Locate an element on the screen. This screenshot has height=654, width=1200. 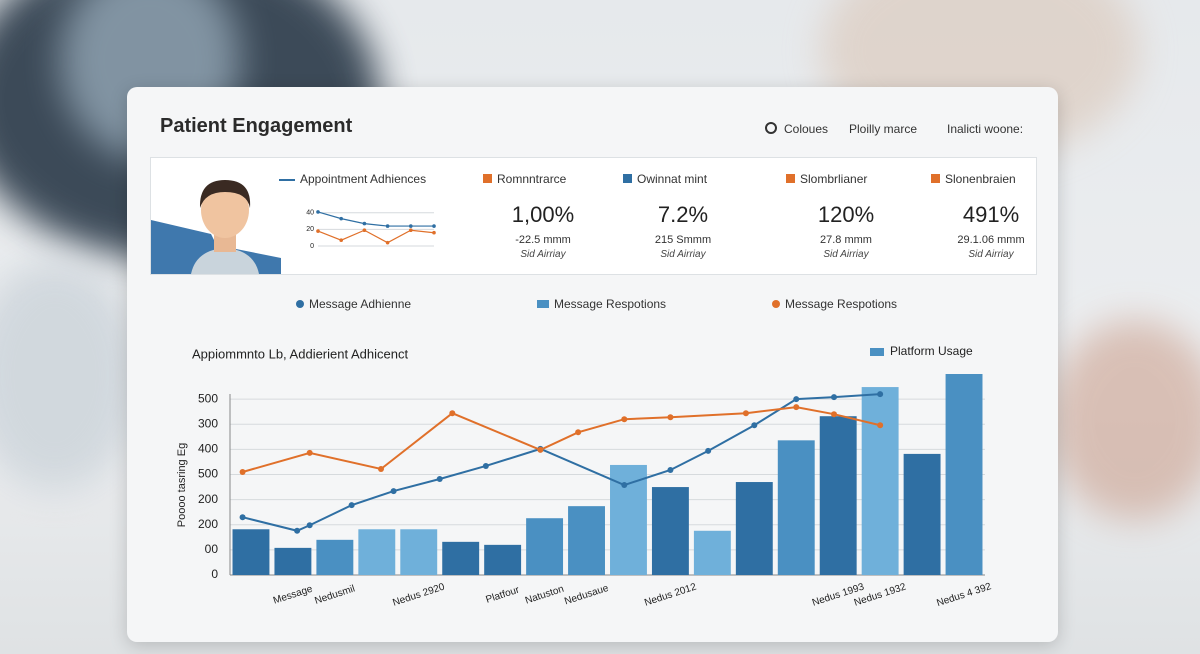
chart-title: Appiommnto Lb, Addierient Adhicenct is located at coordinates (300, 353).